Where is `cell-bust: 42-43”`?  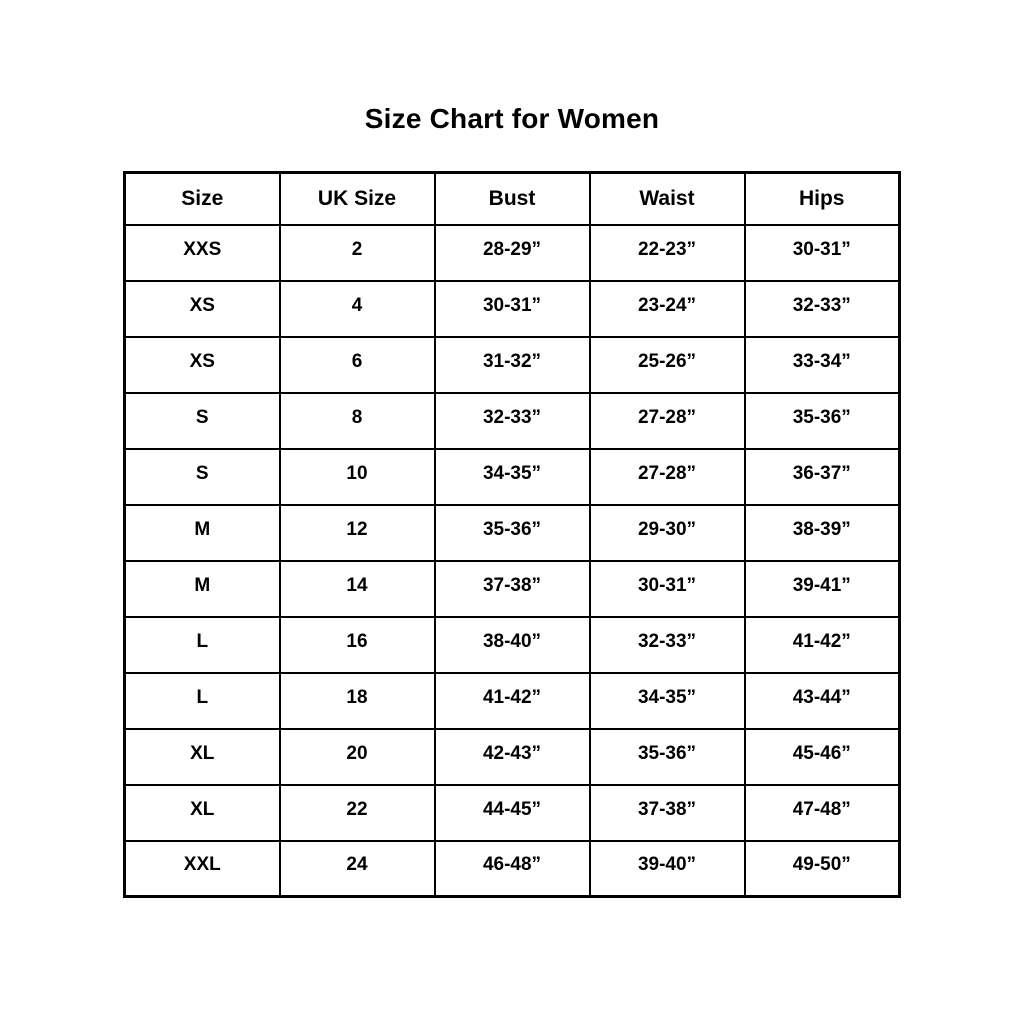 cell-bust: 42-43” is located at coordinates (512, 756).